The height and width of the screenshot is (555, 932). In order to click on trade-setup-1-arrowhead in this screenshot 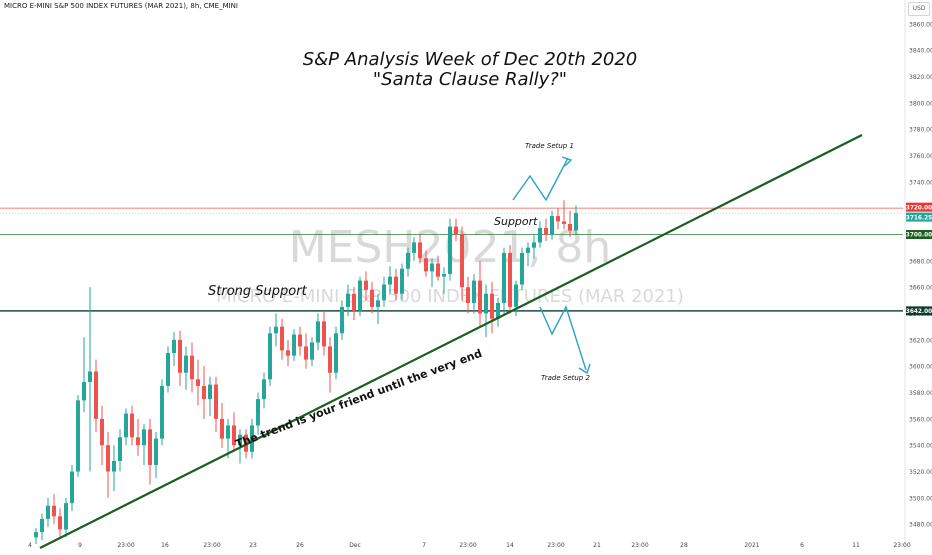, I will do `click(567, 161)`.